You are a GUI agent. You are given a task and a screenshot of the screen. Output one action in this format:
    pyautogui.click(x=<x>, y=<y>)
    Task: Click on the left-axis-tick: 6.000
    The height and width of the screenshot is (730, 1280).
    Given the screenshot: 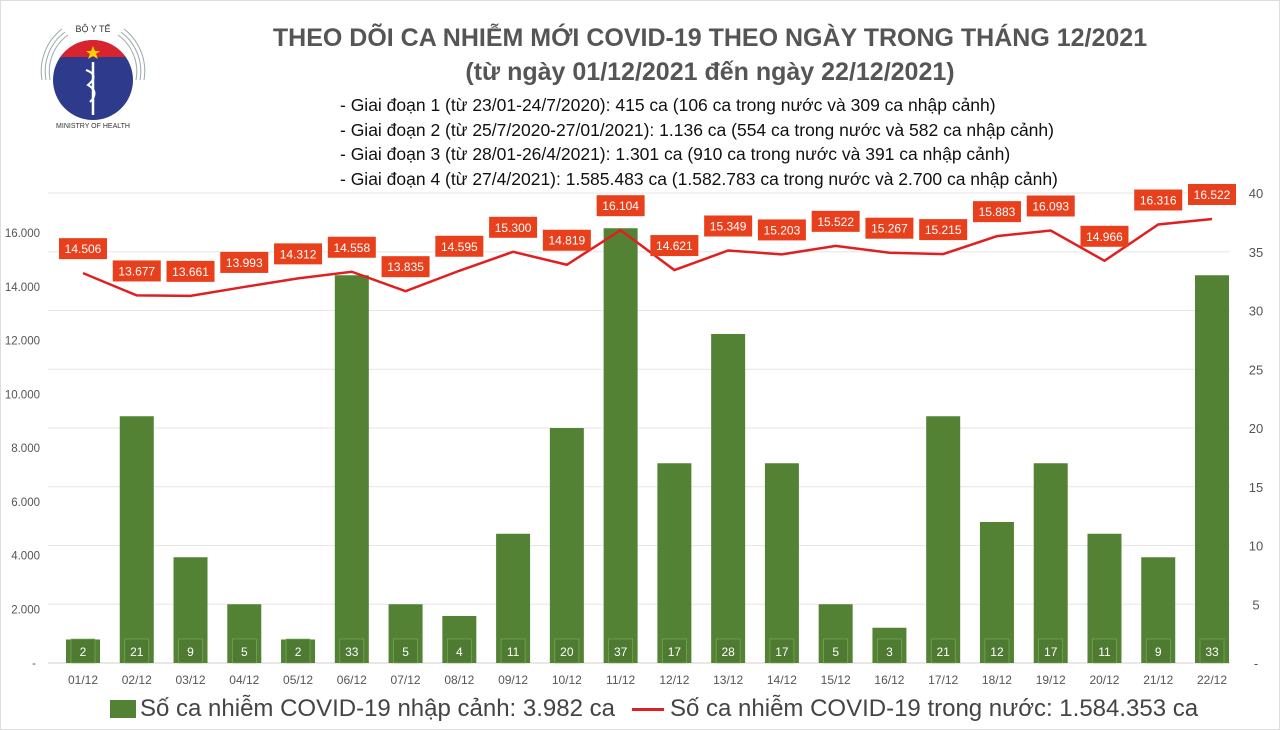 What is the action you would take?
    pyautogui.click(x=25, y=503)
    